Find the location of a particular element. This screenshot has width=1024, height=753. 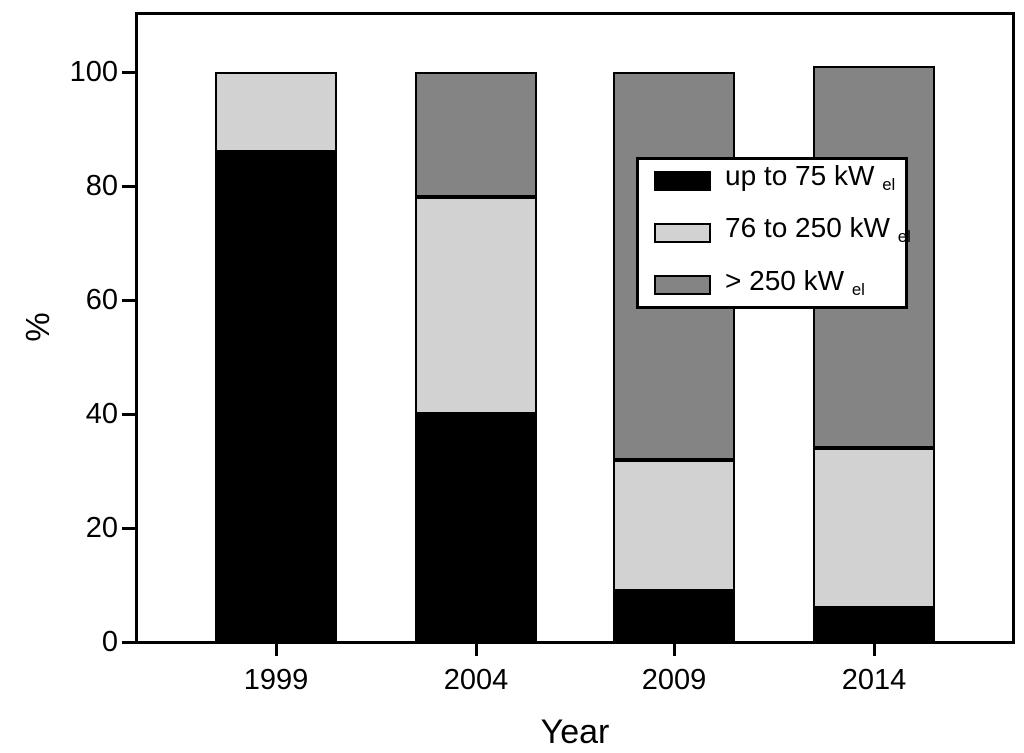

x-tick-label: 2009 is located at coordinates (674, 680).